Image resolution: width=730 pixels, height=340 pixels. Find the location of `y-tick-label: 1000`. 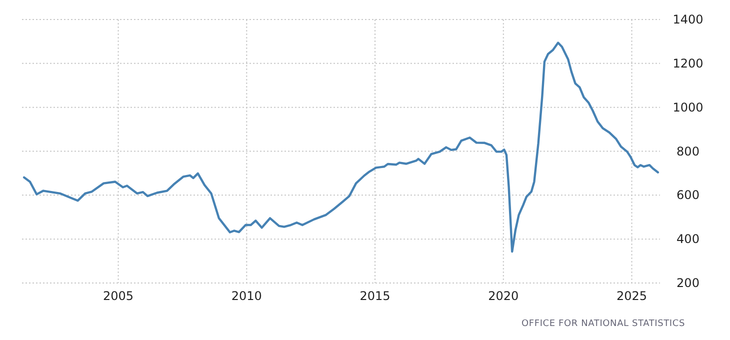

y-tick-label: 1000 is located at coordinates (688, 107).